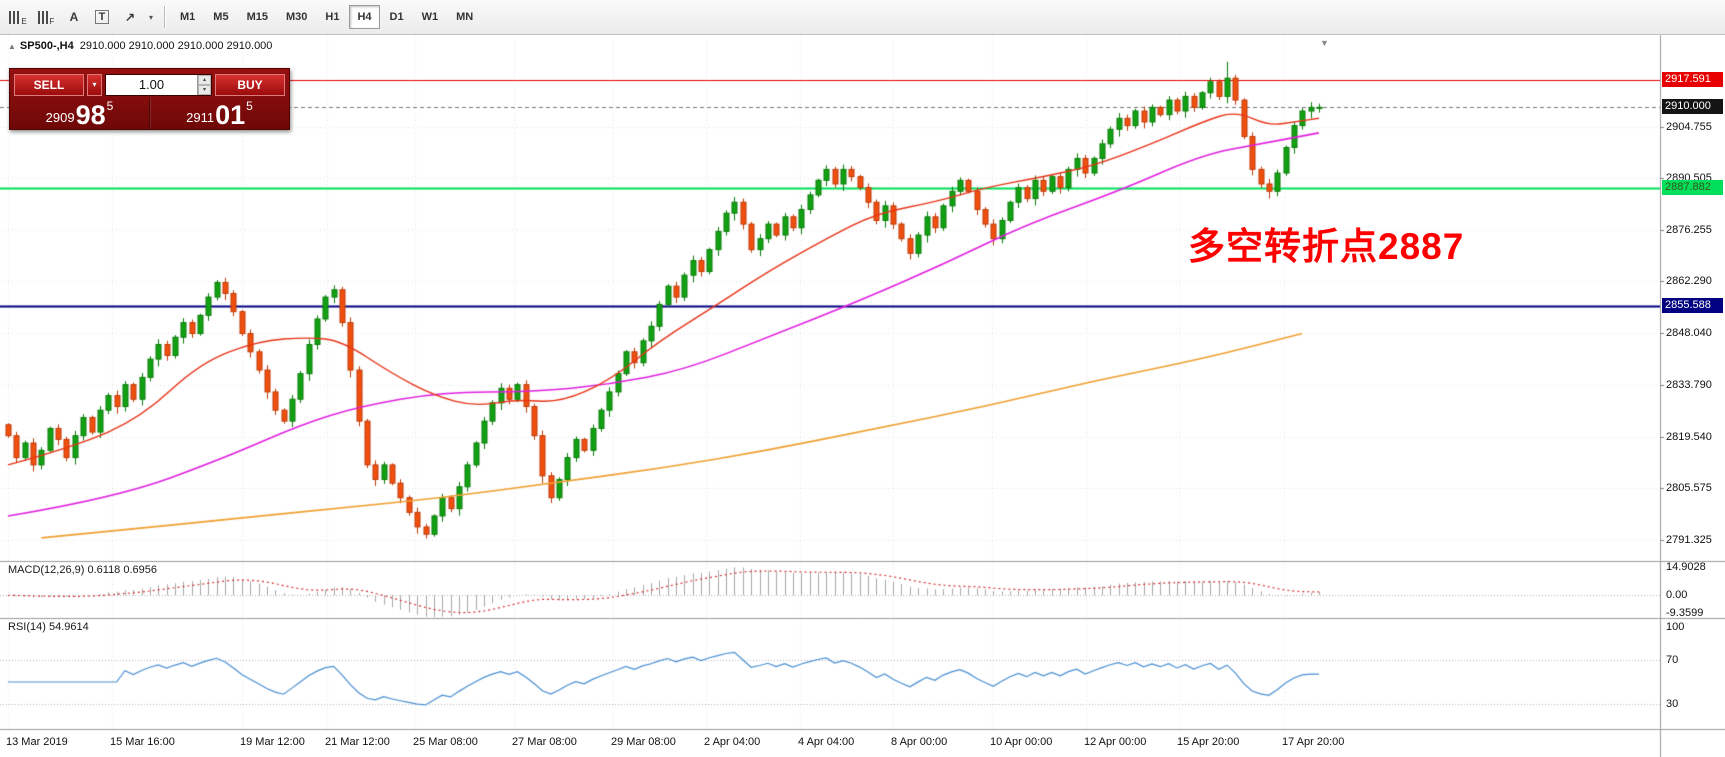  I want to click on time-axis-label: 10 Apr 00:00, so click(1021, 742).